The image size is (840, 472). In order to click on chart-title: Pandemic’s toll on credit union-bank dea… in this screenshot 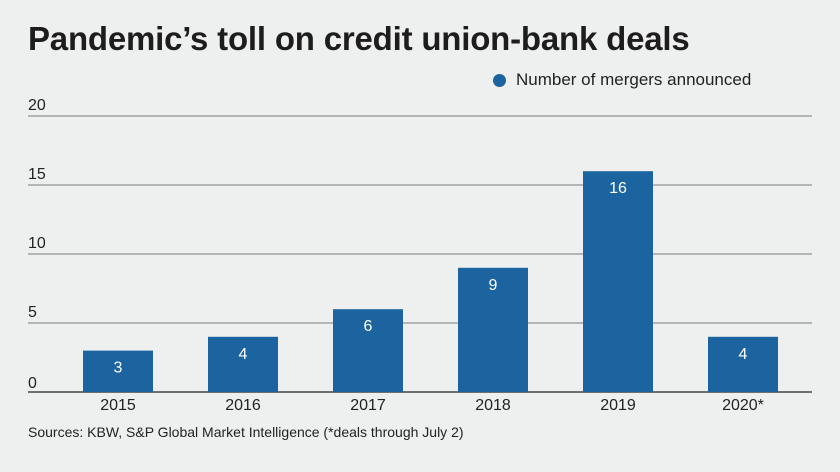, I will do `click(359, 38)`.